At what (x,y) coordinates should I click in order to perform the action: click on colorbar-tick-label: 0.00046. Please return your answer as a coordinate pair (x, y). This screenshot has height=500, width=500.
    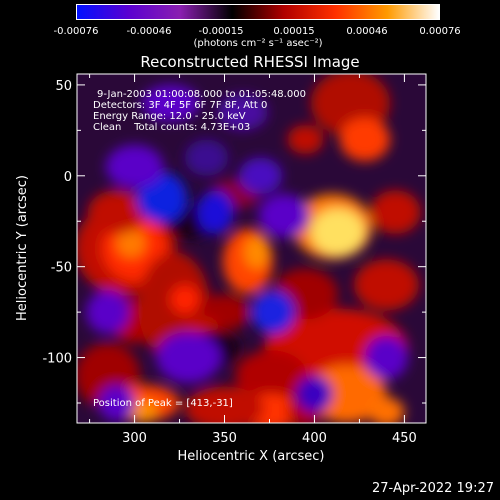
    Looking at the image, I should click on (367, 31).